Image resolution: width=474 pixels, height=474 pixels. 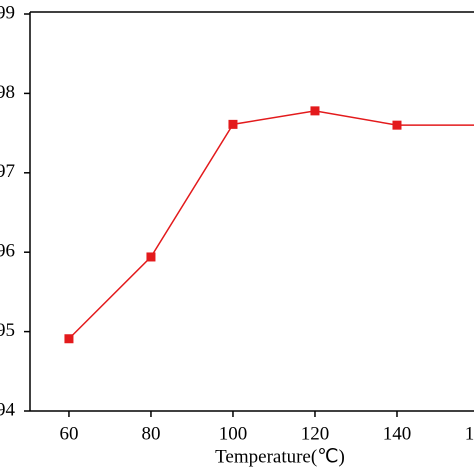 I want to click on x-tick-label: 120, so click(x=315, y=433).